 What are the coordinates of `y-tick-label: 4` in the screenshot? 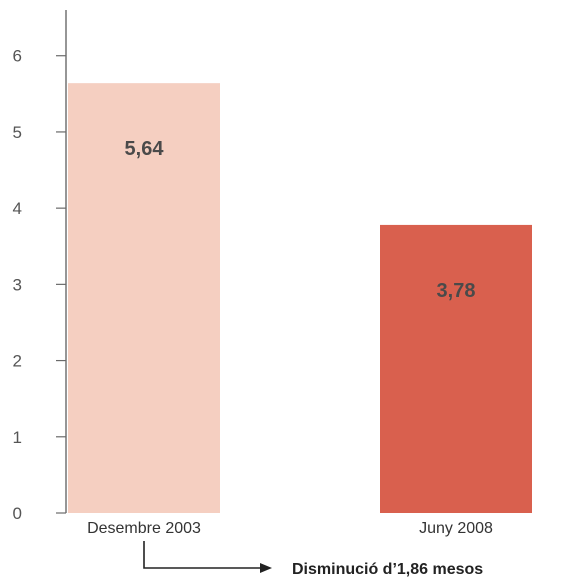 It's located at (17, 208).